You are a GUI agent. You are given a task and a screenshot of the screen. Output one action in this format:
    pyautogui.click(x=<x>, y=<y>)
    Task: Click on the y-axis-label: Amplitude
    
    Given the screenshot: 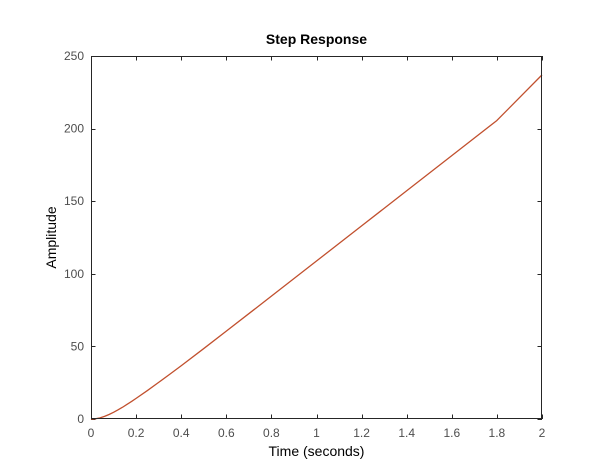 What is the action you would take?
    pyautogui.click(x=51, y=237)
    